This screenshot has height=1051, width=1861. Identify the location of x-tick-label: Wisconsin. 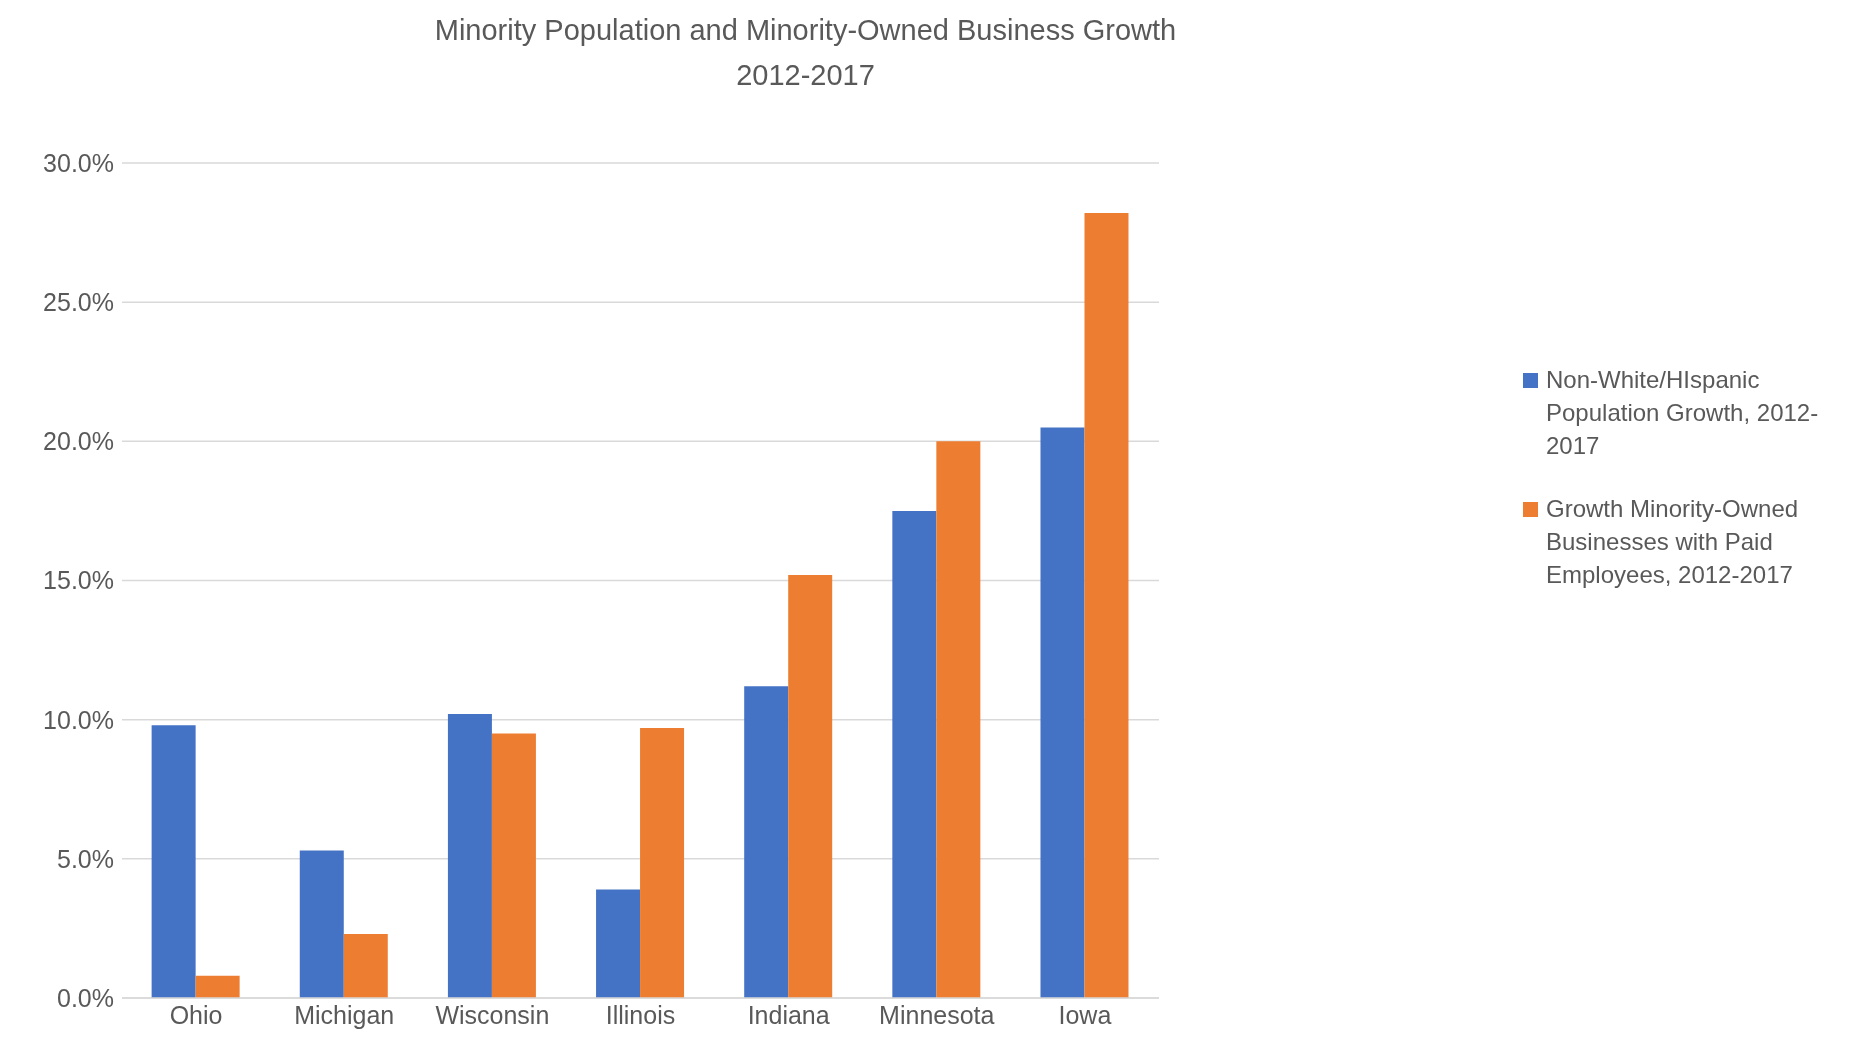
(492, 1014).